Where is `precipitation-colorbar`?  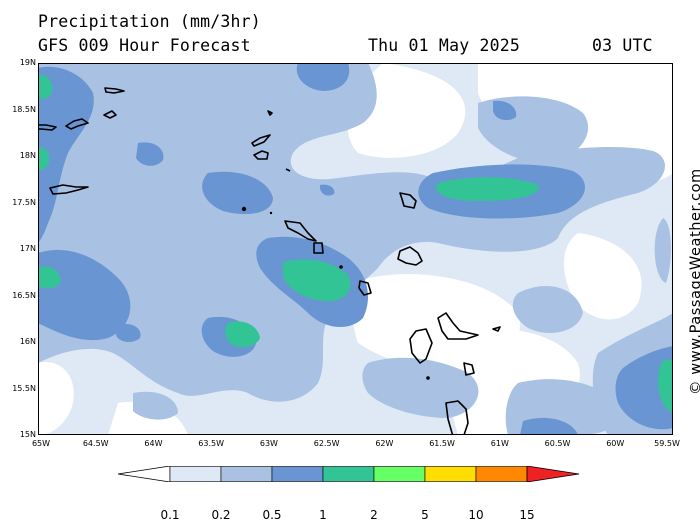 precipitation-colorbar is located at coordinates (349, 474).